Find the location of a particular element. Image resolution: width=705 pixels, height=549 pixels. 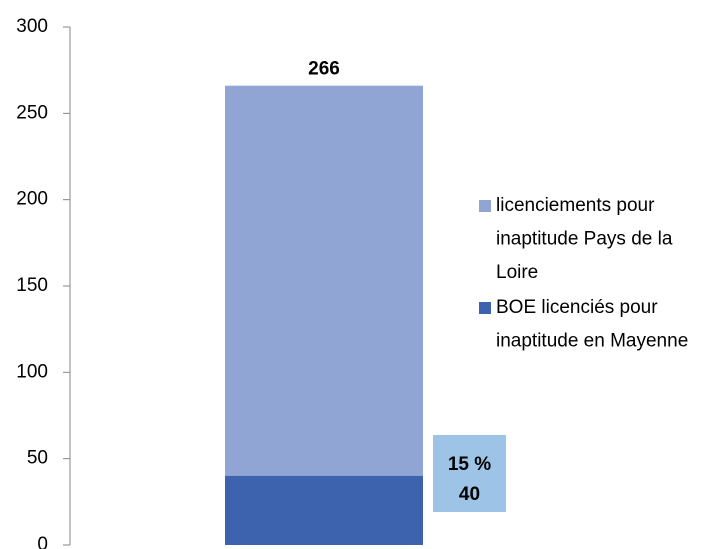

y-tick-label: 100 is located at coordinates (32, 371).